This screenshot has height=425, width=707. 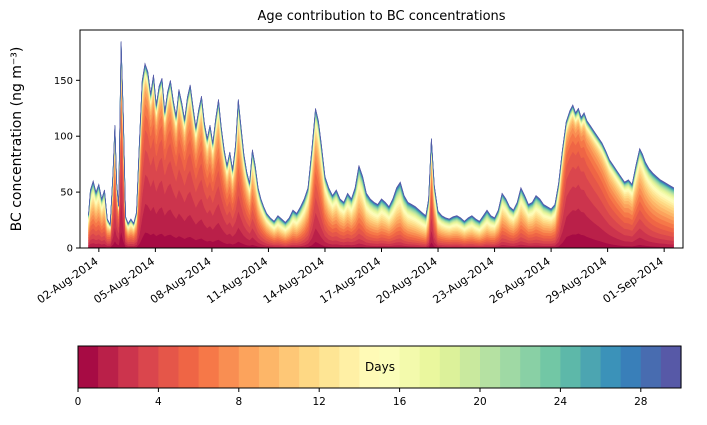 I want to click on colorbar-tick-label: 24, so click(x=561, y=402).